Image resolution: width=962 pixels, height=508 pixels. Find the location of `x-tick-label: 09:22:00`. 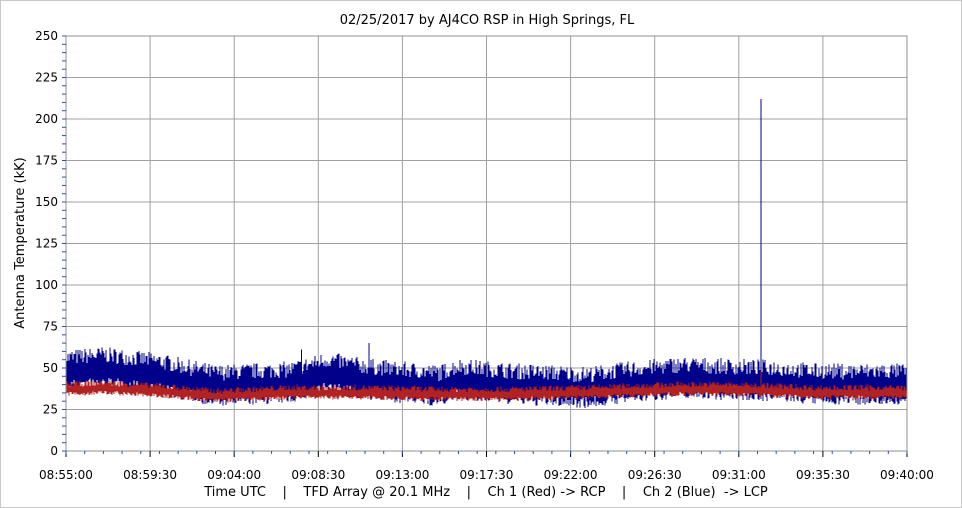

x-tick-label: 09:22:00 is located at coordinates (571, 475).